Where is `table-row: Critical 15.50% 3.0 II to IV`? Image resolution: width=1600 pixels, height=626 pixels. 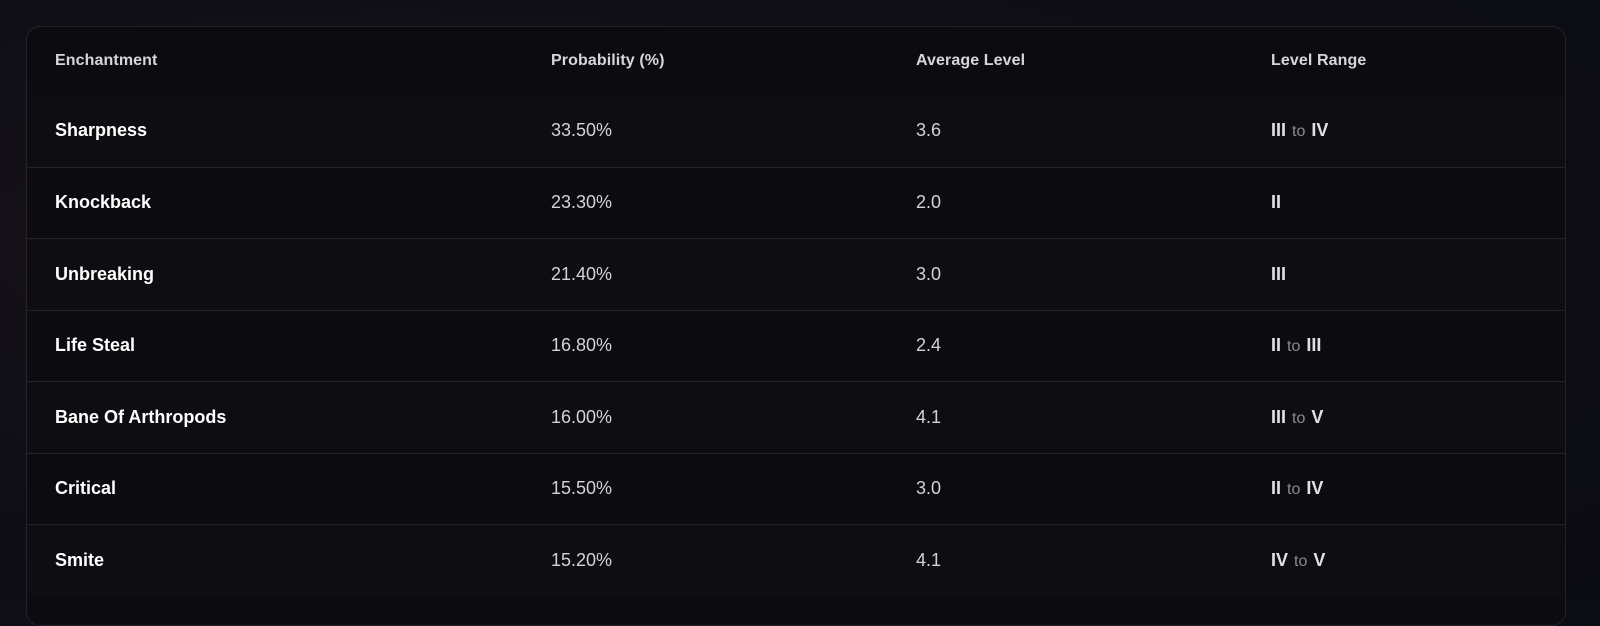
table-row: Critical 15.50% 3.0 II to IV is located at coordinates (796, 488).